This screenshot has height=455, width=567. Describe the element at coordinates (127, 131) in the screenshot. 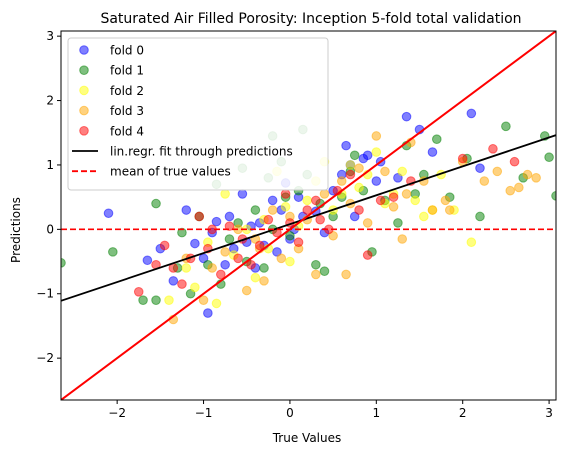

I see `legend-label: fold 4` at that location.